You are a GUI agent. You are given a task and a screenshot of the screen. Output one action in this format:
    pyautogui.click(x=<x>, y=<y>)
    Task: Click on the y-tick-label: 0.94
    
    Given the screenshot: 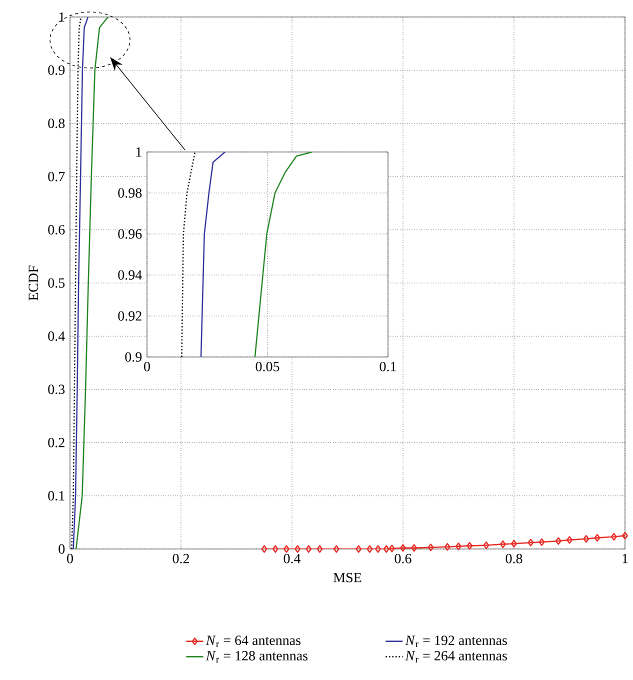 What is the action you would take?
    pyautogui.click(x=130, y=275)
    